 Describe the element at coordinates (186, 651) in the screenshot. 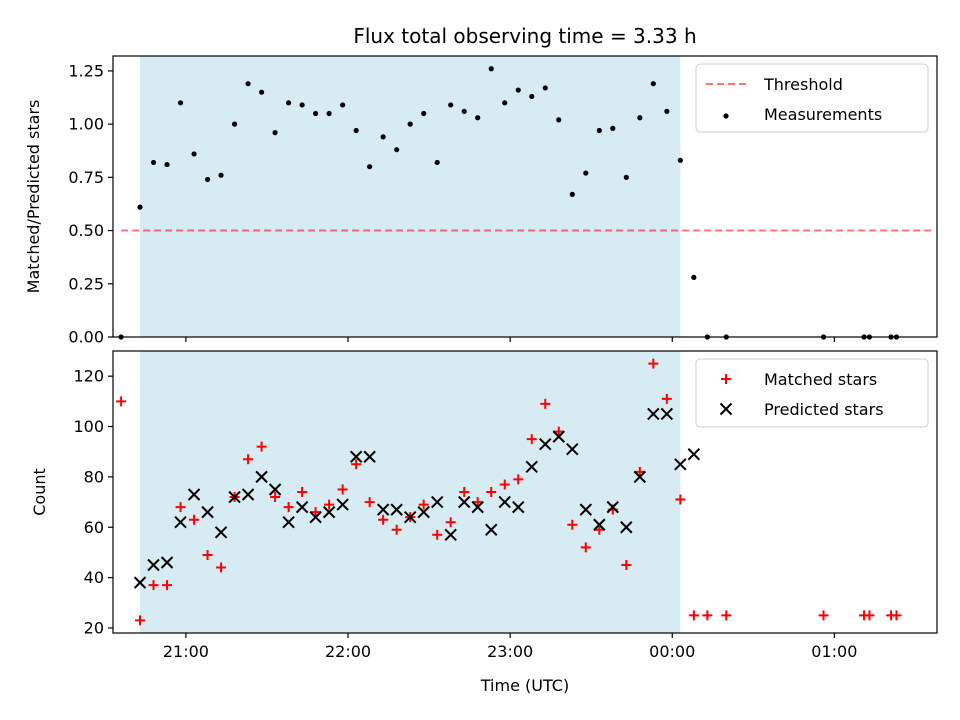

I see `x-tick-label: 21:00` at that location.